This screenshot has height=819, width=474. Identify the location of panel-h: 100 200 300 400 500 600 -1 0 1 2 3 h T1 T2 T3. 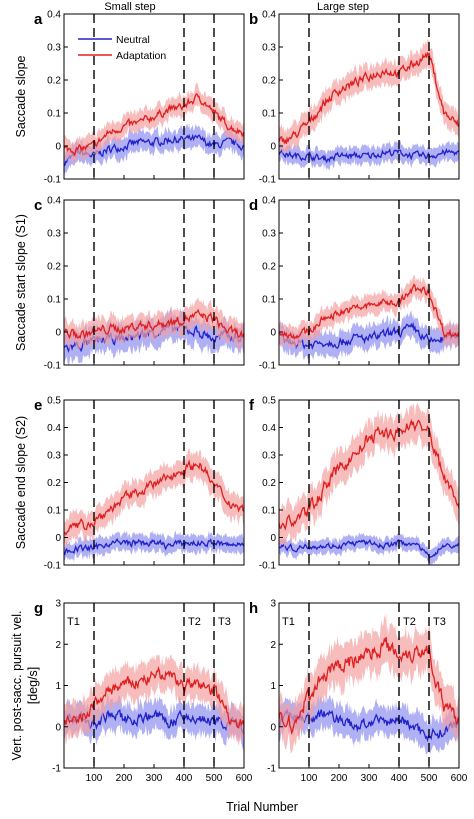
(358, 692).